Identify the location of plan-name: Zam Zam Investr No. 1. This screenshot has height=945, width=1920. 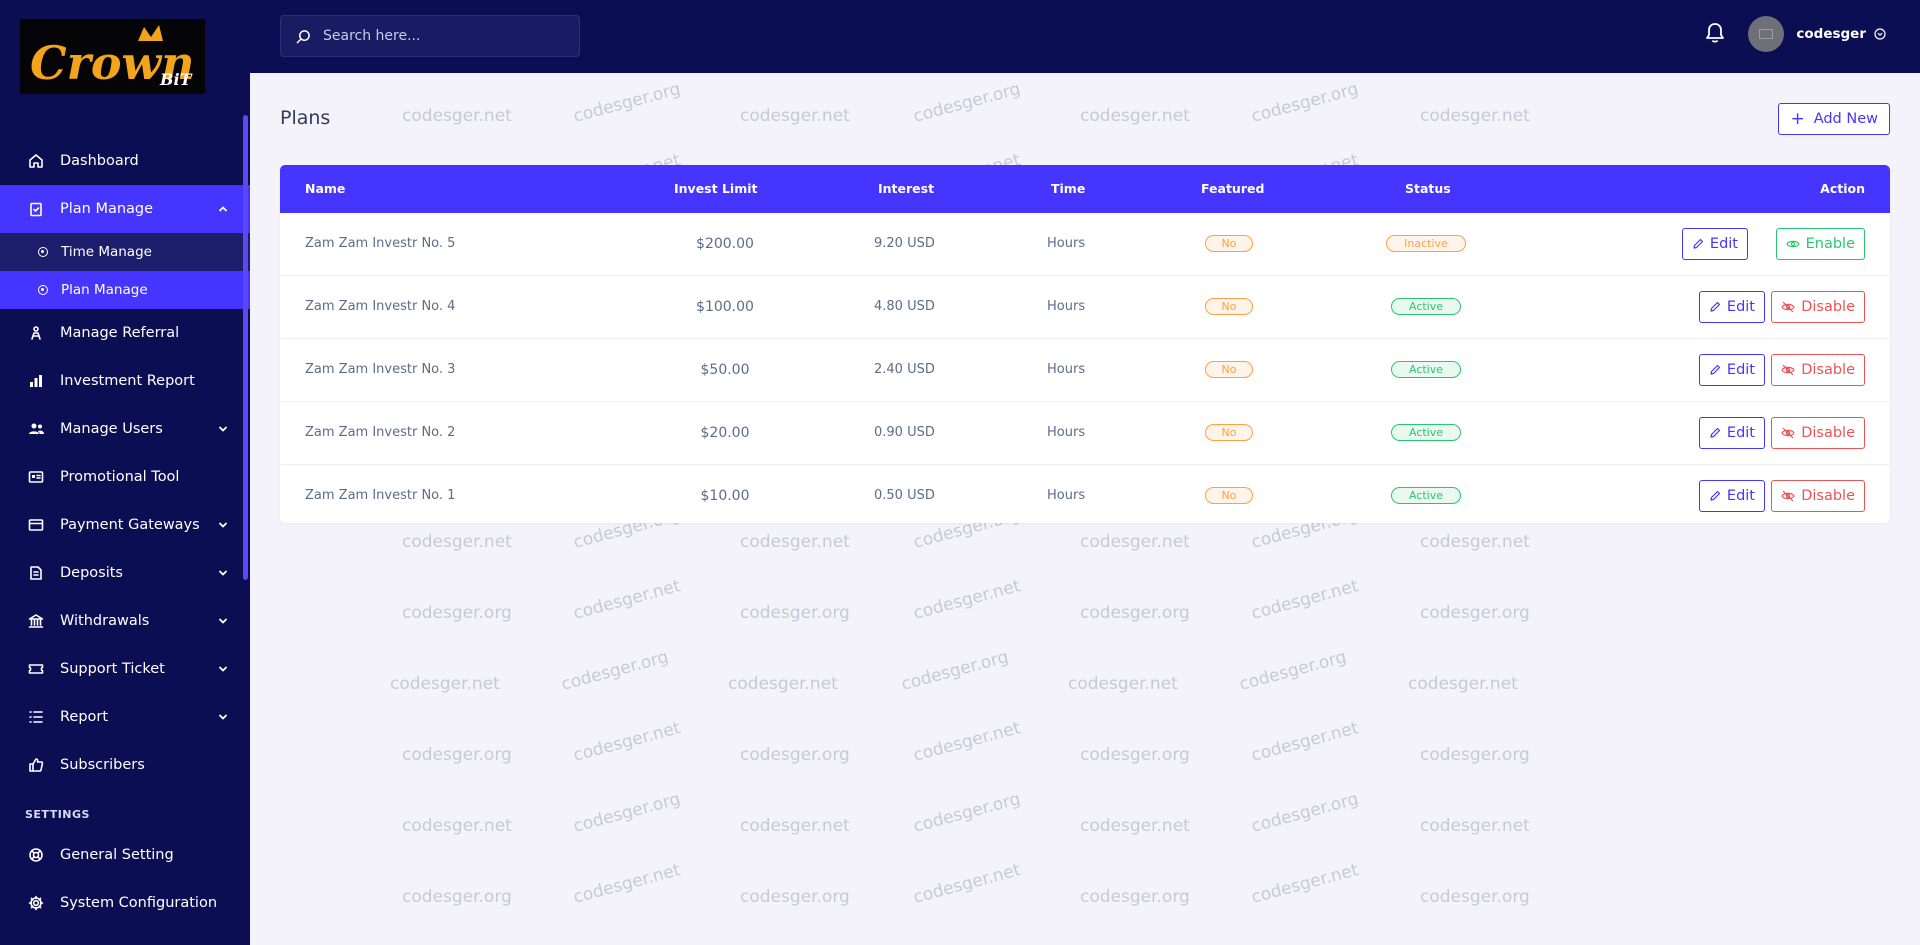
(380, 495).